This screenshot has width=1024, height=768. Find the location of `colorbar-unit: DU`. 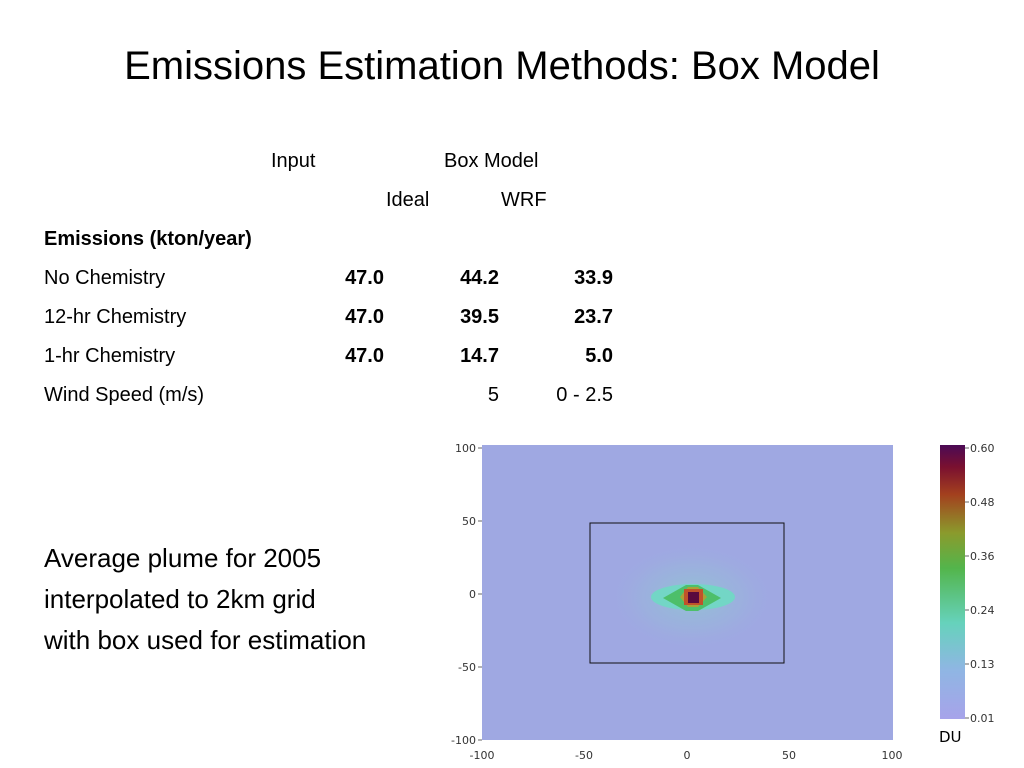

colorbar-unit: DU is located at coordinates (950, 737).